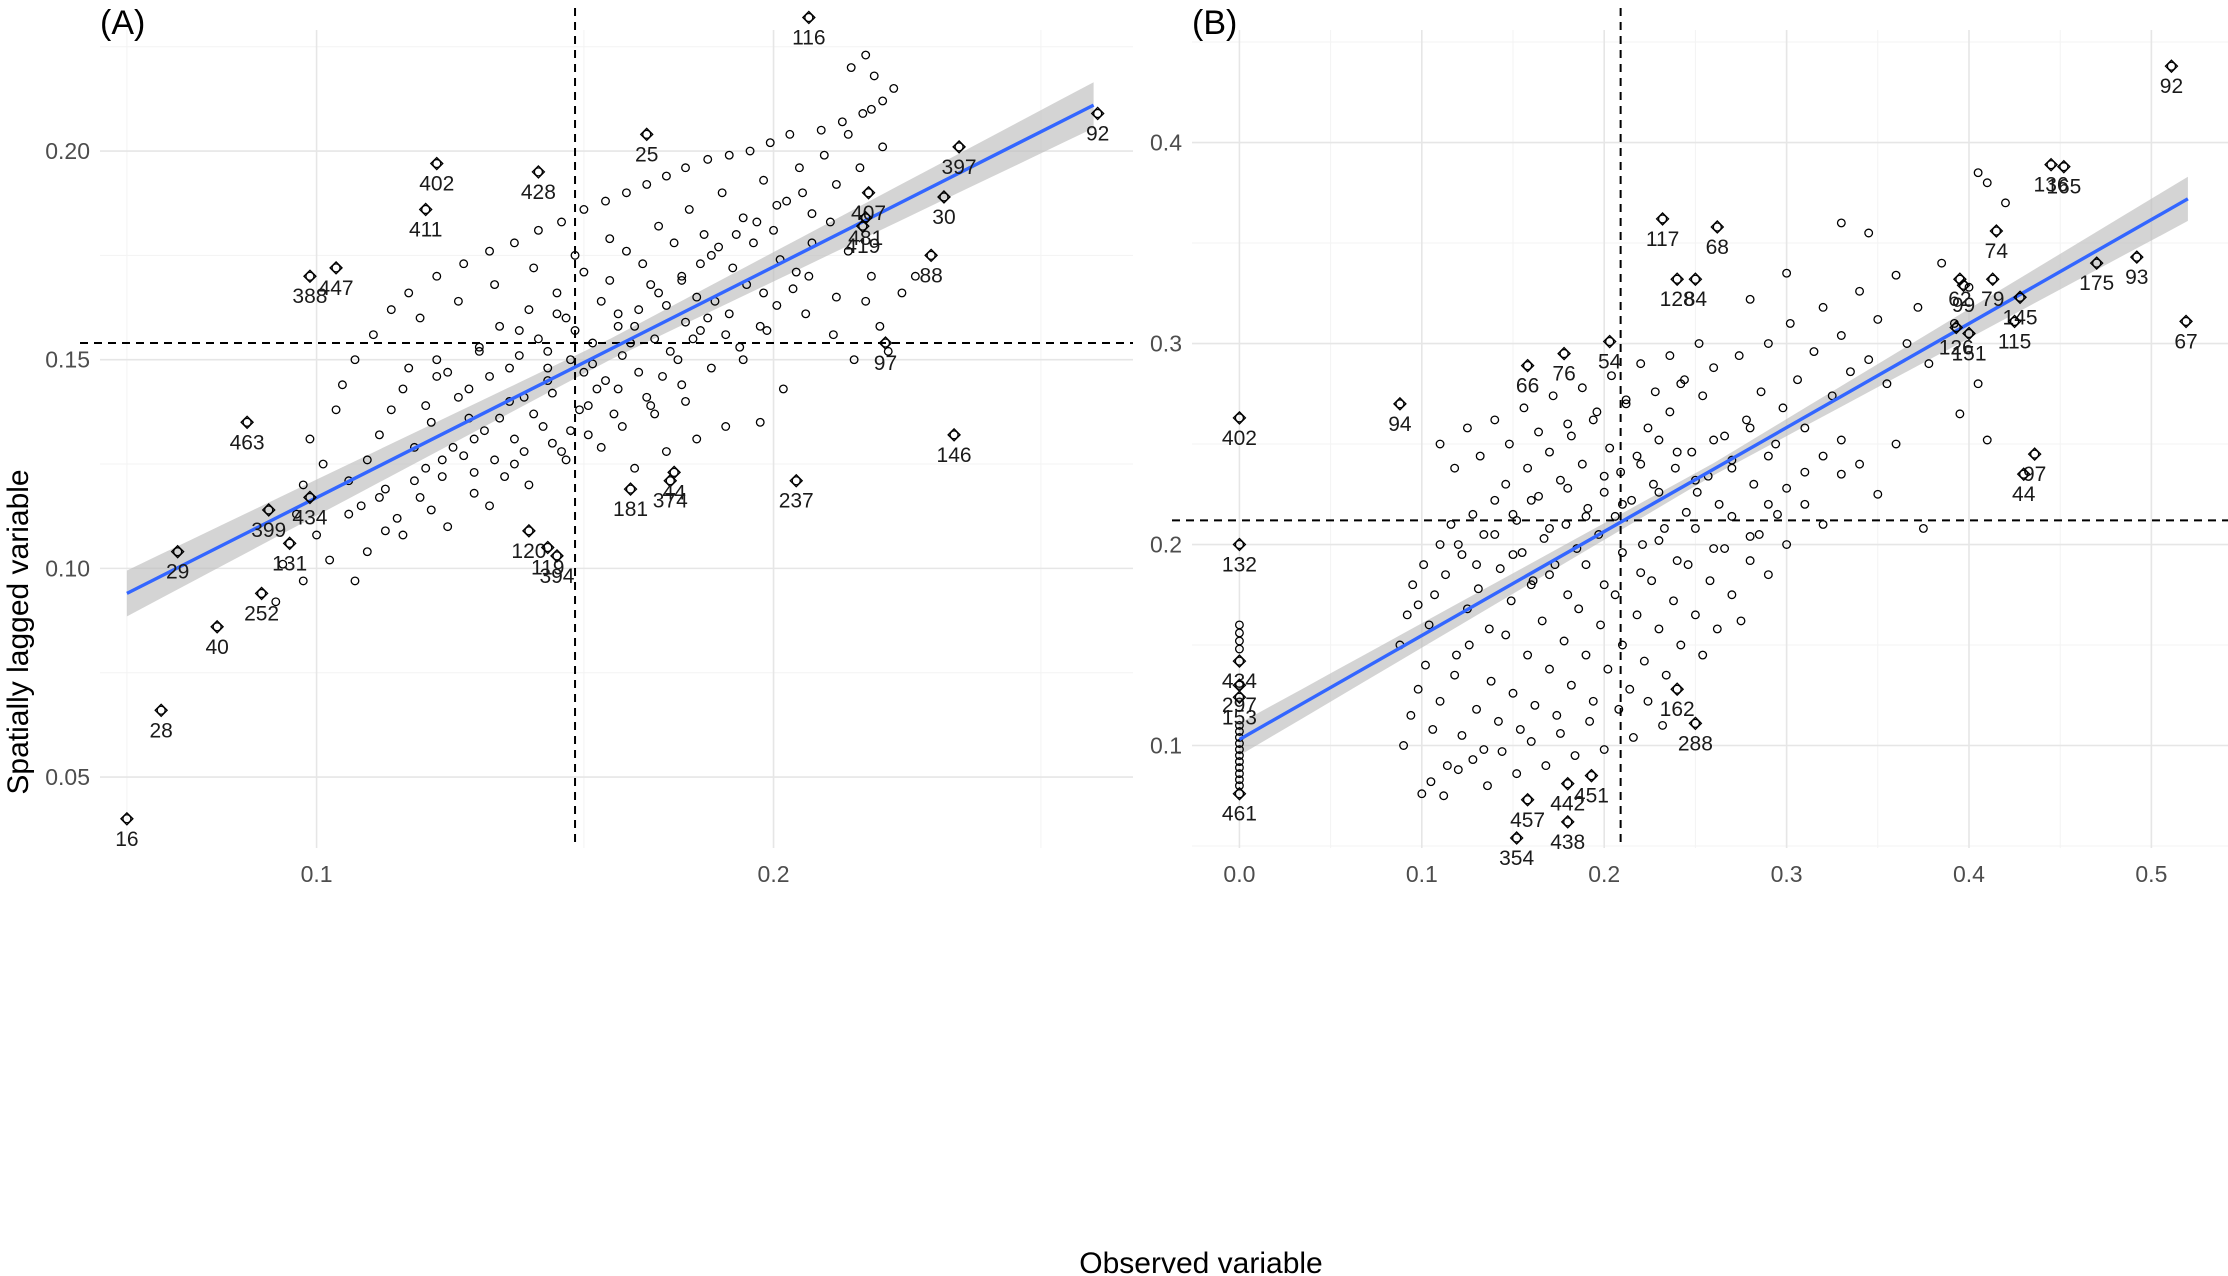 Image resolution: width=2228 pixels, height=1276 pixels. Describe the element at coordinates (1239, 874) in the screenshot. I see `panel-b-x-tick-label: 0.0` at that location.